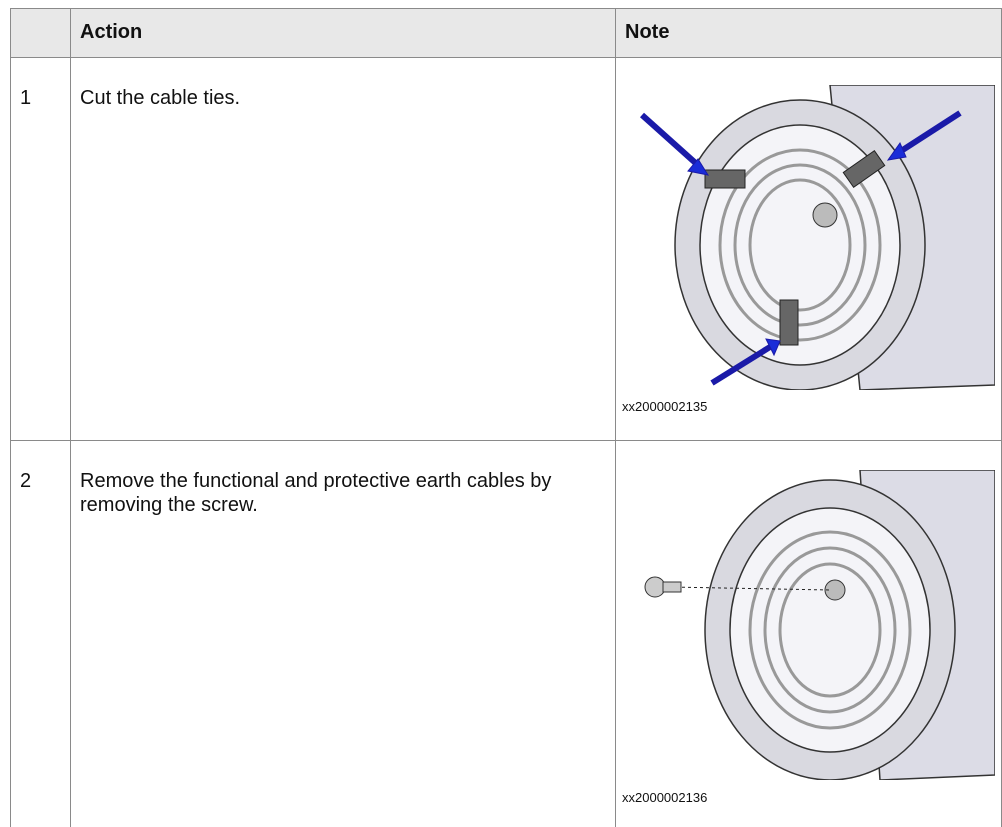 The height and width of the screenshot is (827, 1002). I want to click on header-note: Note, so click(647, 32).